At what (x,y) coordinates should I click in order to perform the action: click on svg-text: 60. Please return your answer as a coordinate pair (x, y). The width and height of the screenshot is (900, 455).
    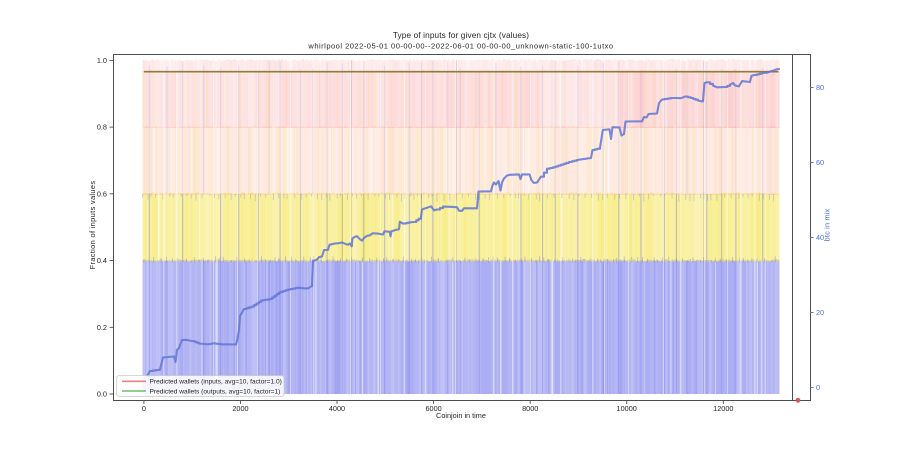
    Looking at the image, I should click on (820, 162).